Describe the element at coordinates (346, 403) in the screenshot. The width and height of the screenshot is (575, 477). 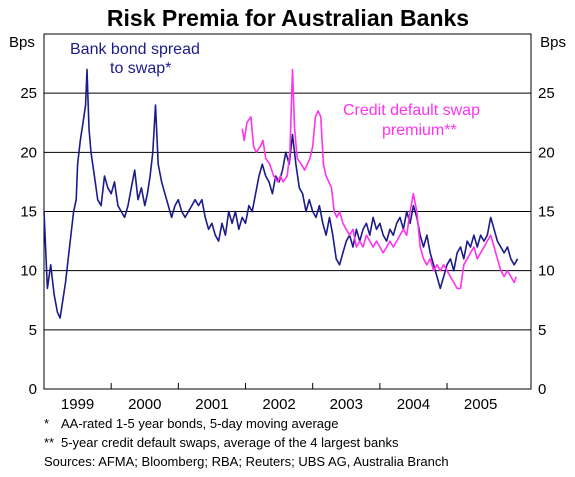
I see `x-tick-label-2003: 2003` at that location.